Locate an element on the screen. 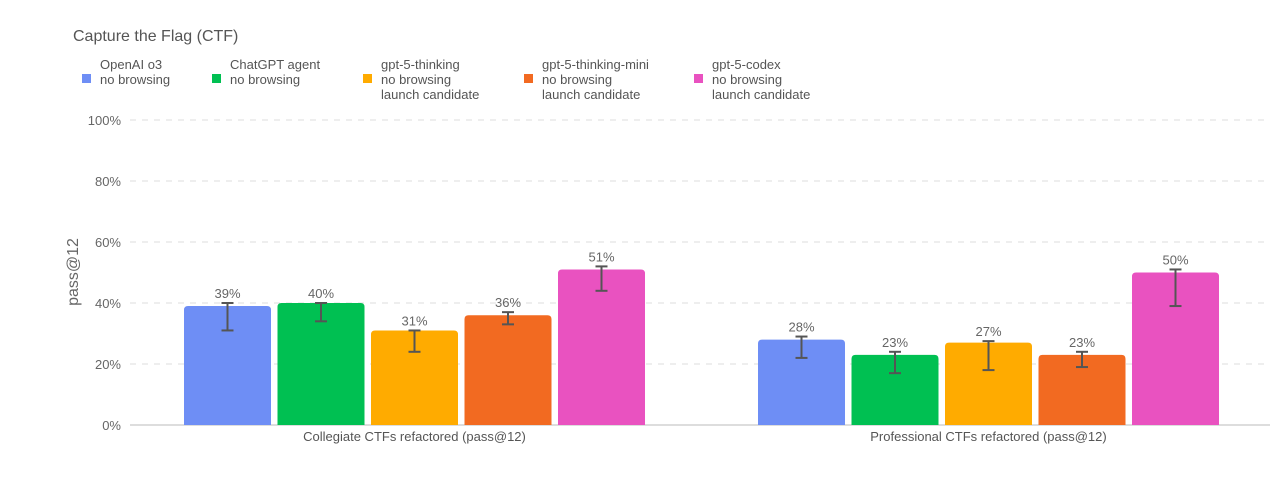 The width and height of the screenshot is (1280, 498). legend-label: OpenAI o3 no browsing is located at coordinates (135, 72).